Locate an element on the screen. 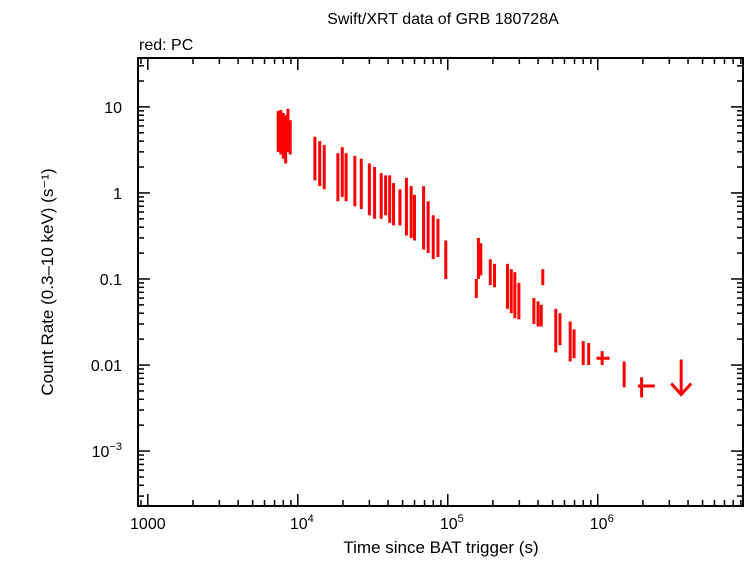 Image resolution: width=746 pixels, height=563 pixels. chart-subtitle: red: PC is located at coordinates (166, 45).